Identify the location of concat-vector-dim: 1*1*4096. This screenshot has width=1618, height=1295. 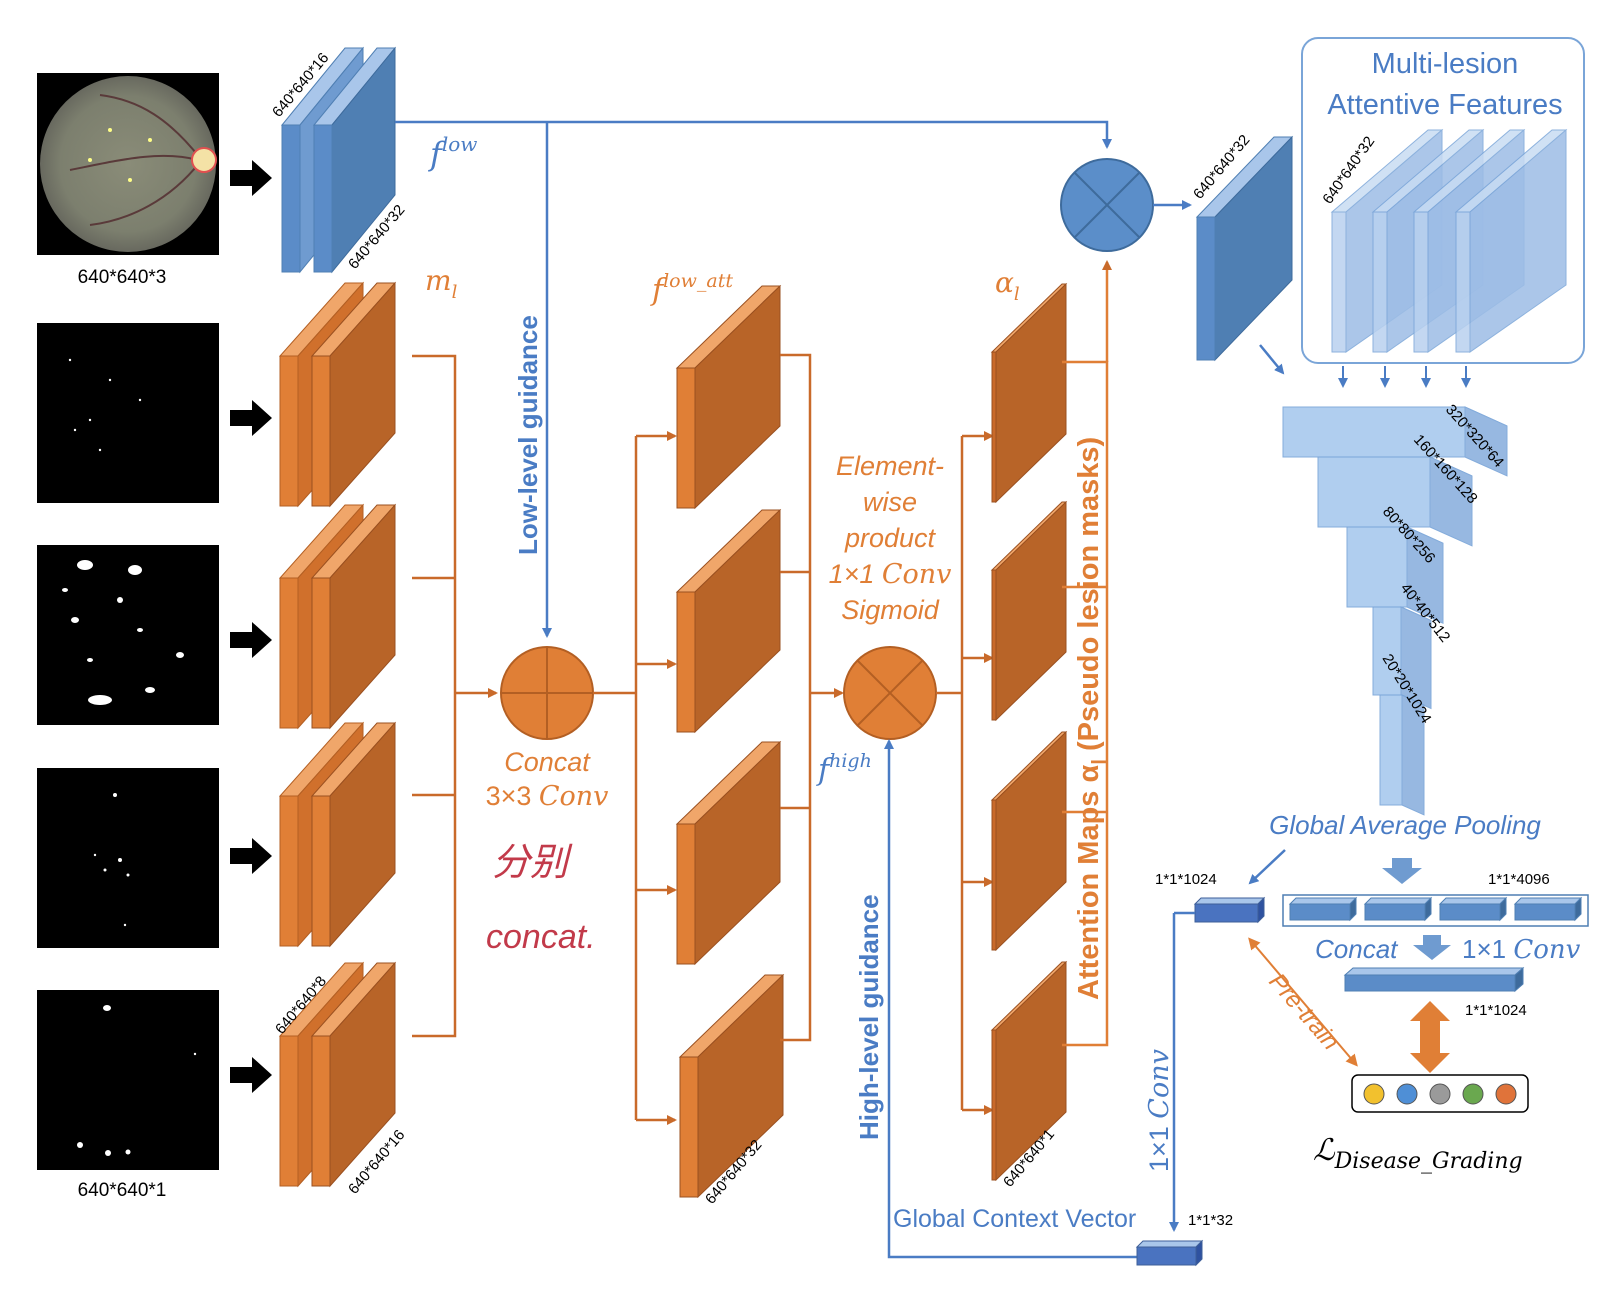
(1519, 879).